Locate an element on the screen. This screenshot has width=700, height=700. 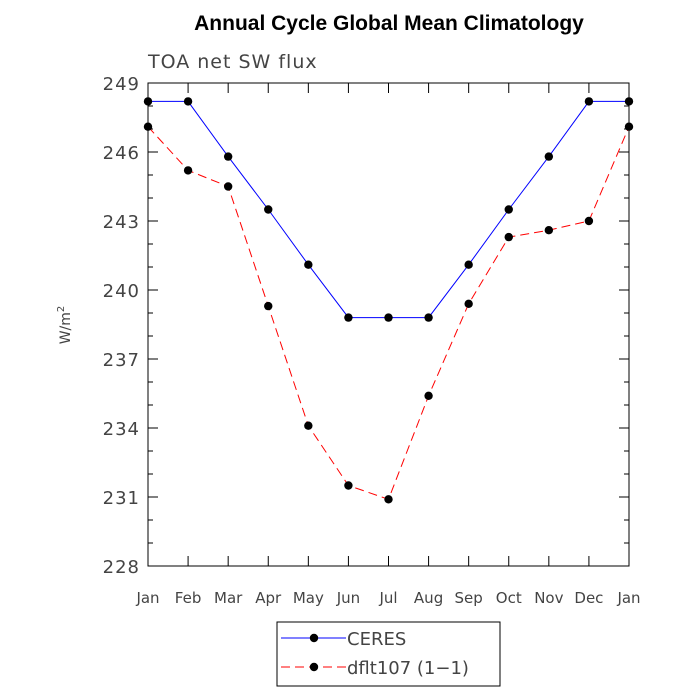
legend: CERES dflt107 (1−1) is located at coordinates (388, 654).